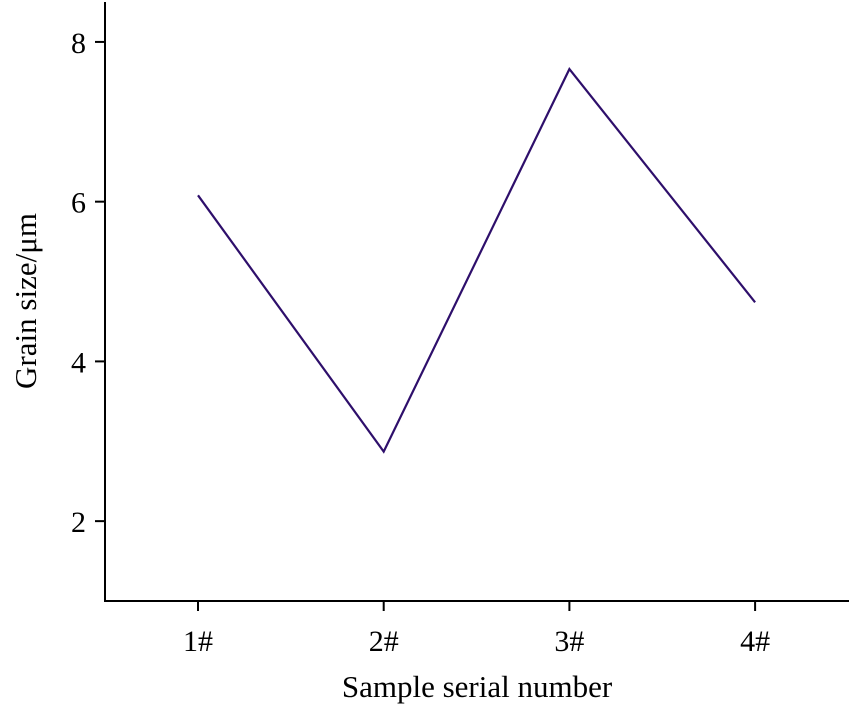  I want to click on x-tick-label: 3#, so click(569, 641).